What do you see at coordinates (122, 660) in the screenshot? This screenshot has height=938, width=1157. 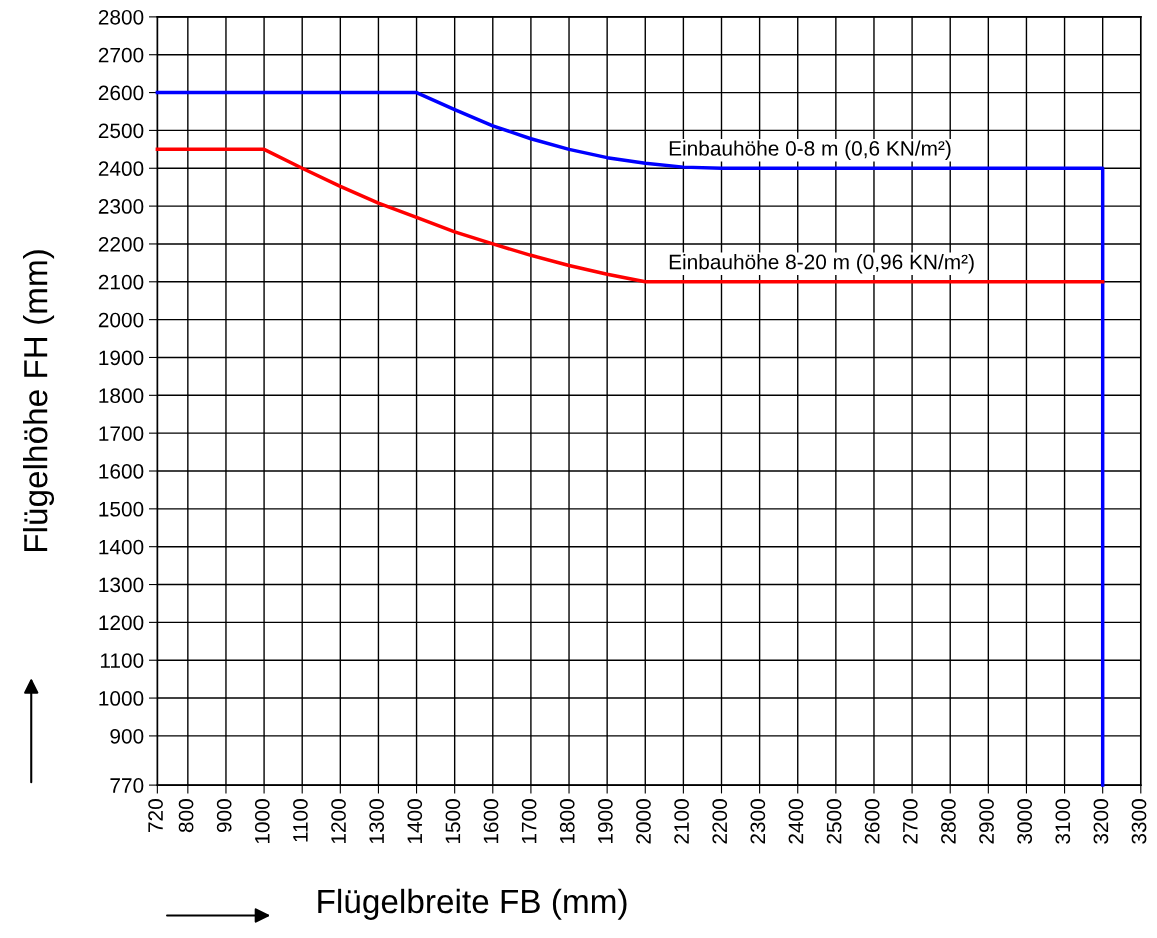 I see `y-tick-label: 1100` at bounding box center [122, 660].